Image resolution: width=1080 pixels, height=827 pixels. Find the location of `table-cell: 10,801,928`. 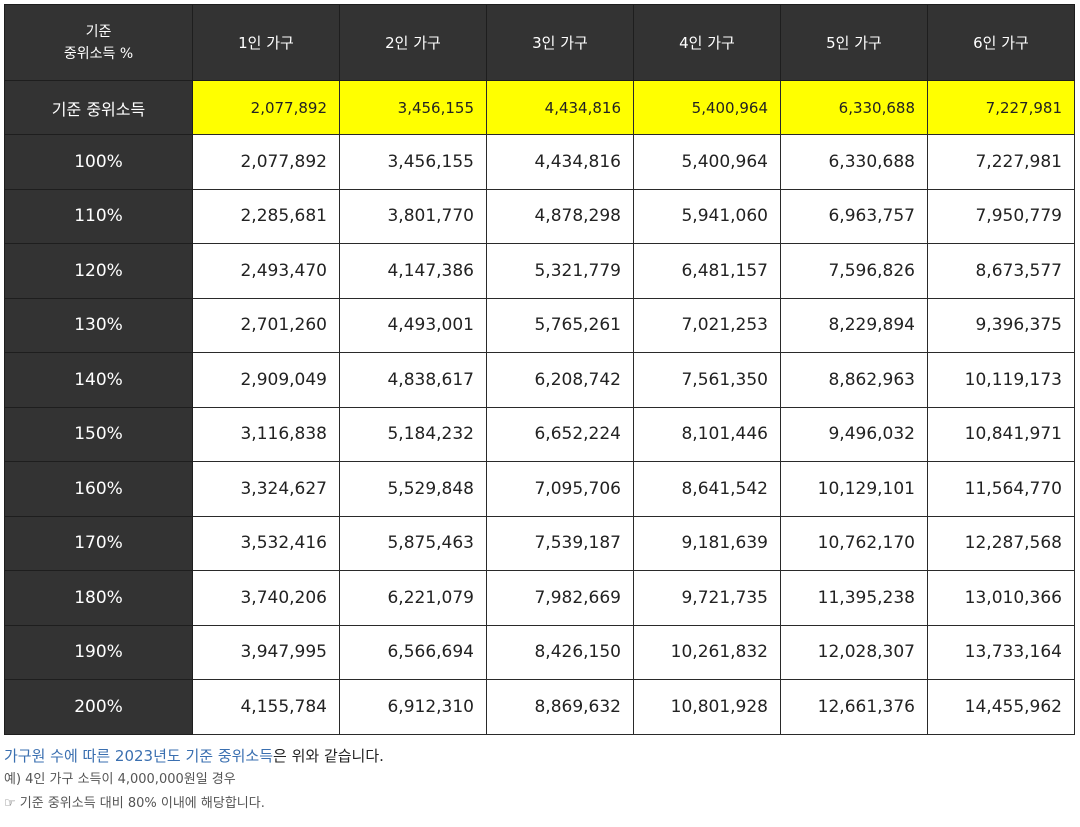

table-cell: 10,801,928 is located at coordinates (707, 707).